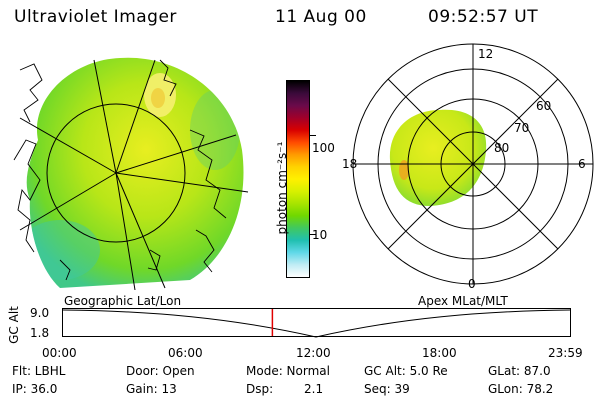  What do you see at coordinates (321, 17) in the screenshot?
I see `observation-date: 11 Aug 00` at bounding box center [321, 17].